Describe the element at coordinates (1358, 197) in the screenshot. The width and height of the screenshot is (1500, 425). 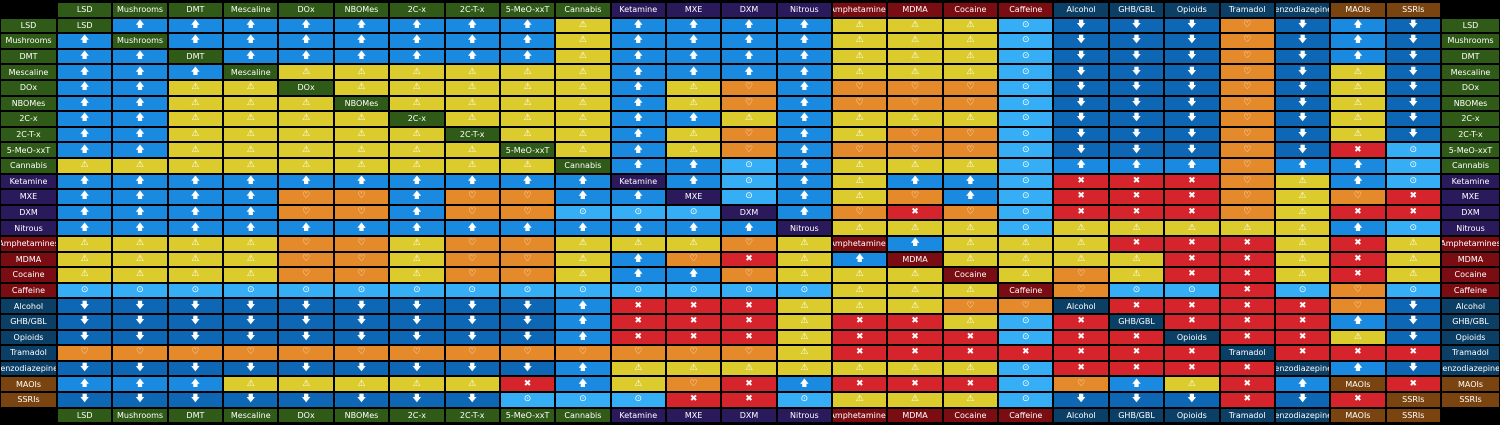
I see `interaction-cell-mxe-maois: ♡` at that location.